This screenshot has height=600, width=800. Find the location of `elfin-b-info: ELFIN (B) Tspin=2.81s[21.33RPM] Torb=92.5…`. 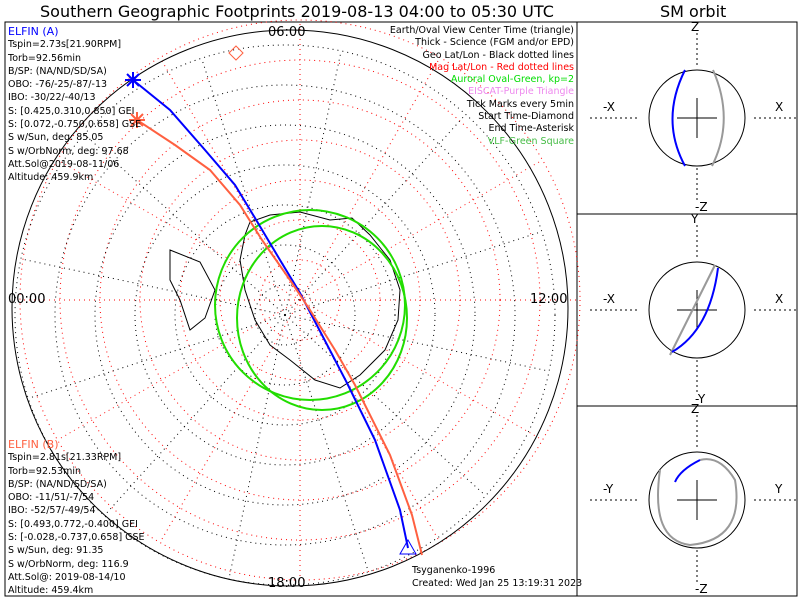

elfin-b-info: ELFIN (B) Tspin=2.81s[21.33RPM] Torb=92.5… is located at coordinates (76, 518).